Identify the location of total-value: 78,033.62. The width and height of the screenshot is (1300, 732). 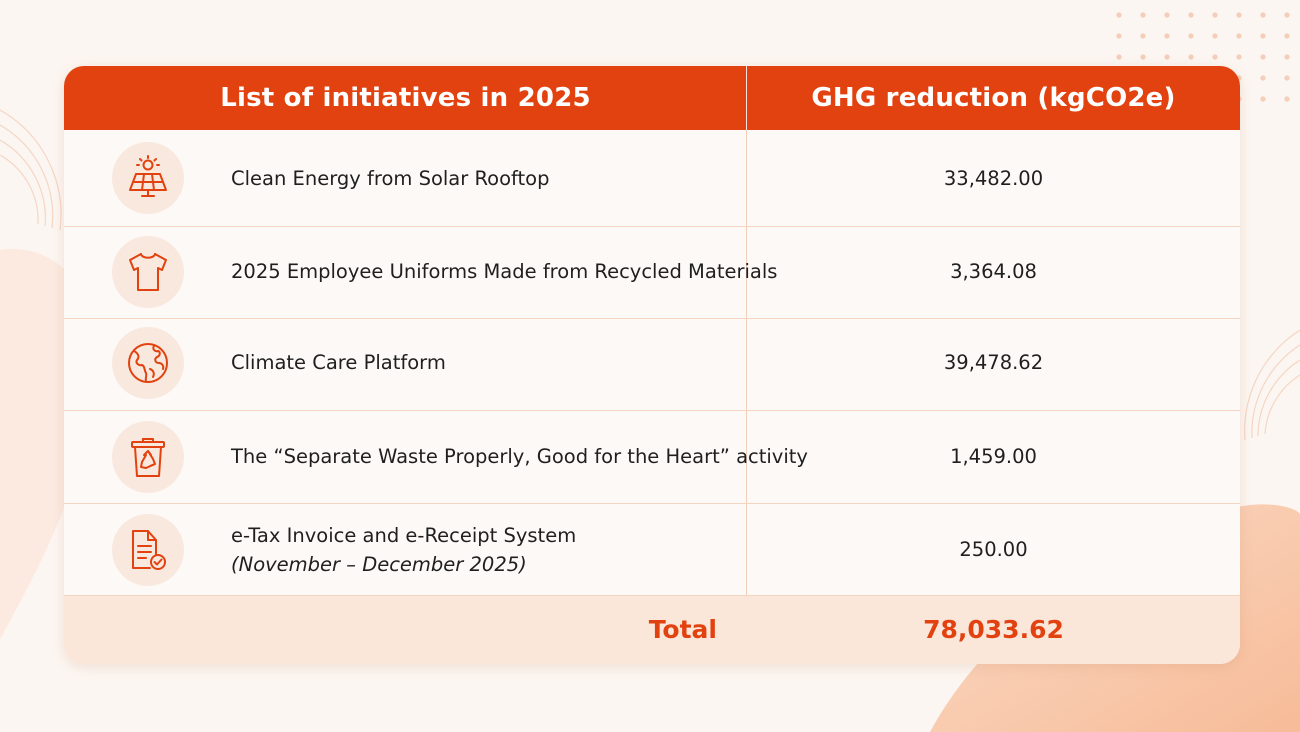
(993, 629).